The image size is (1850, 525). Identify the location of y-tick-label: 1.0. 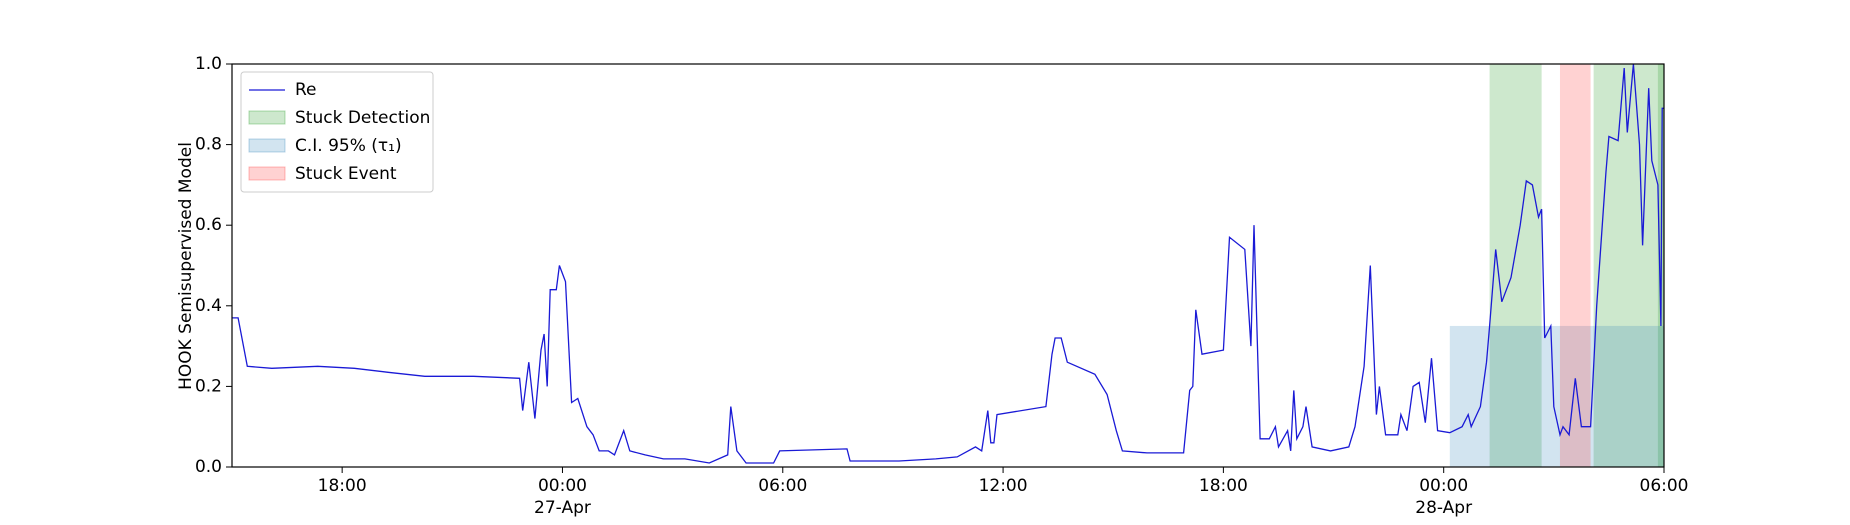
(208, 64).